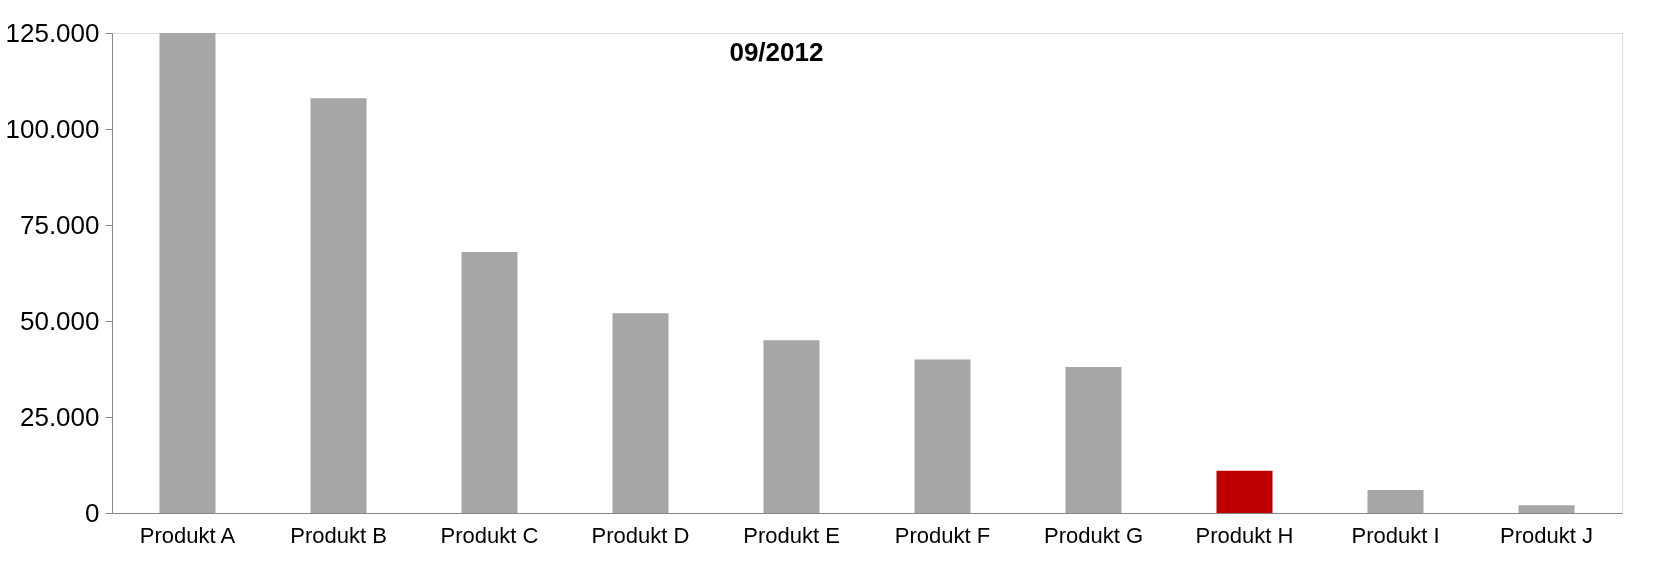 This screenshot has height=574, width=1667. Describe the element at coordinates (776, 52) in the screenshot. I see `chart-title: 09/2012` at that location.